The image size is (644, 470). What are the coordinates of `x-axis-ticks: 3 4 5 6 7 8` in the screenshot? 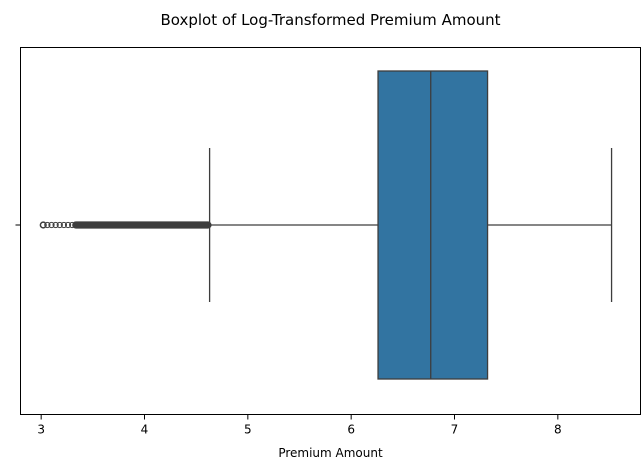 It's located at (299, 425).